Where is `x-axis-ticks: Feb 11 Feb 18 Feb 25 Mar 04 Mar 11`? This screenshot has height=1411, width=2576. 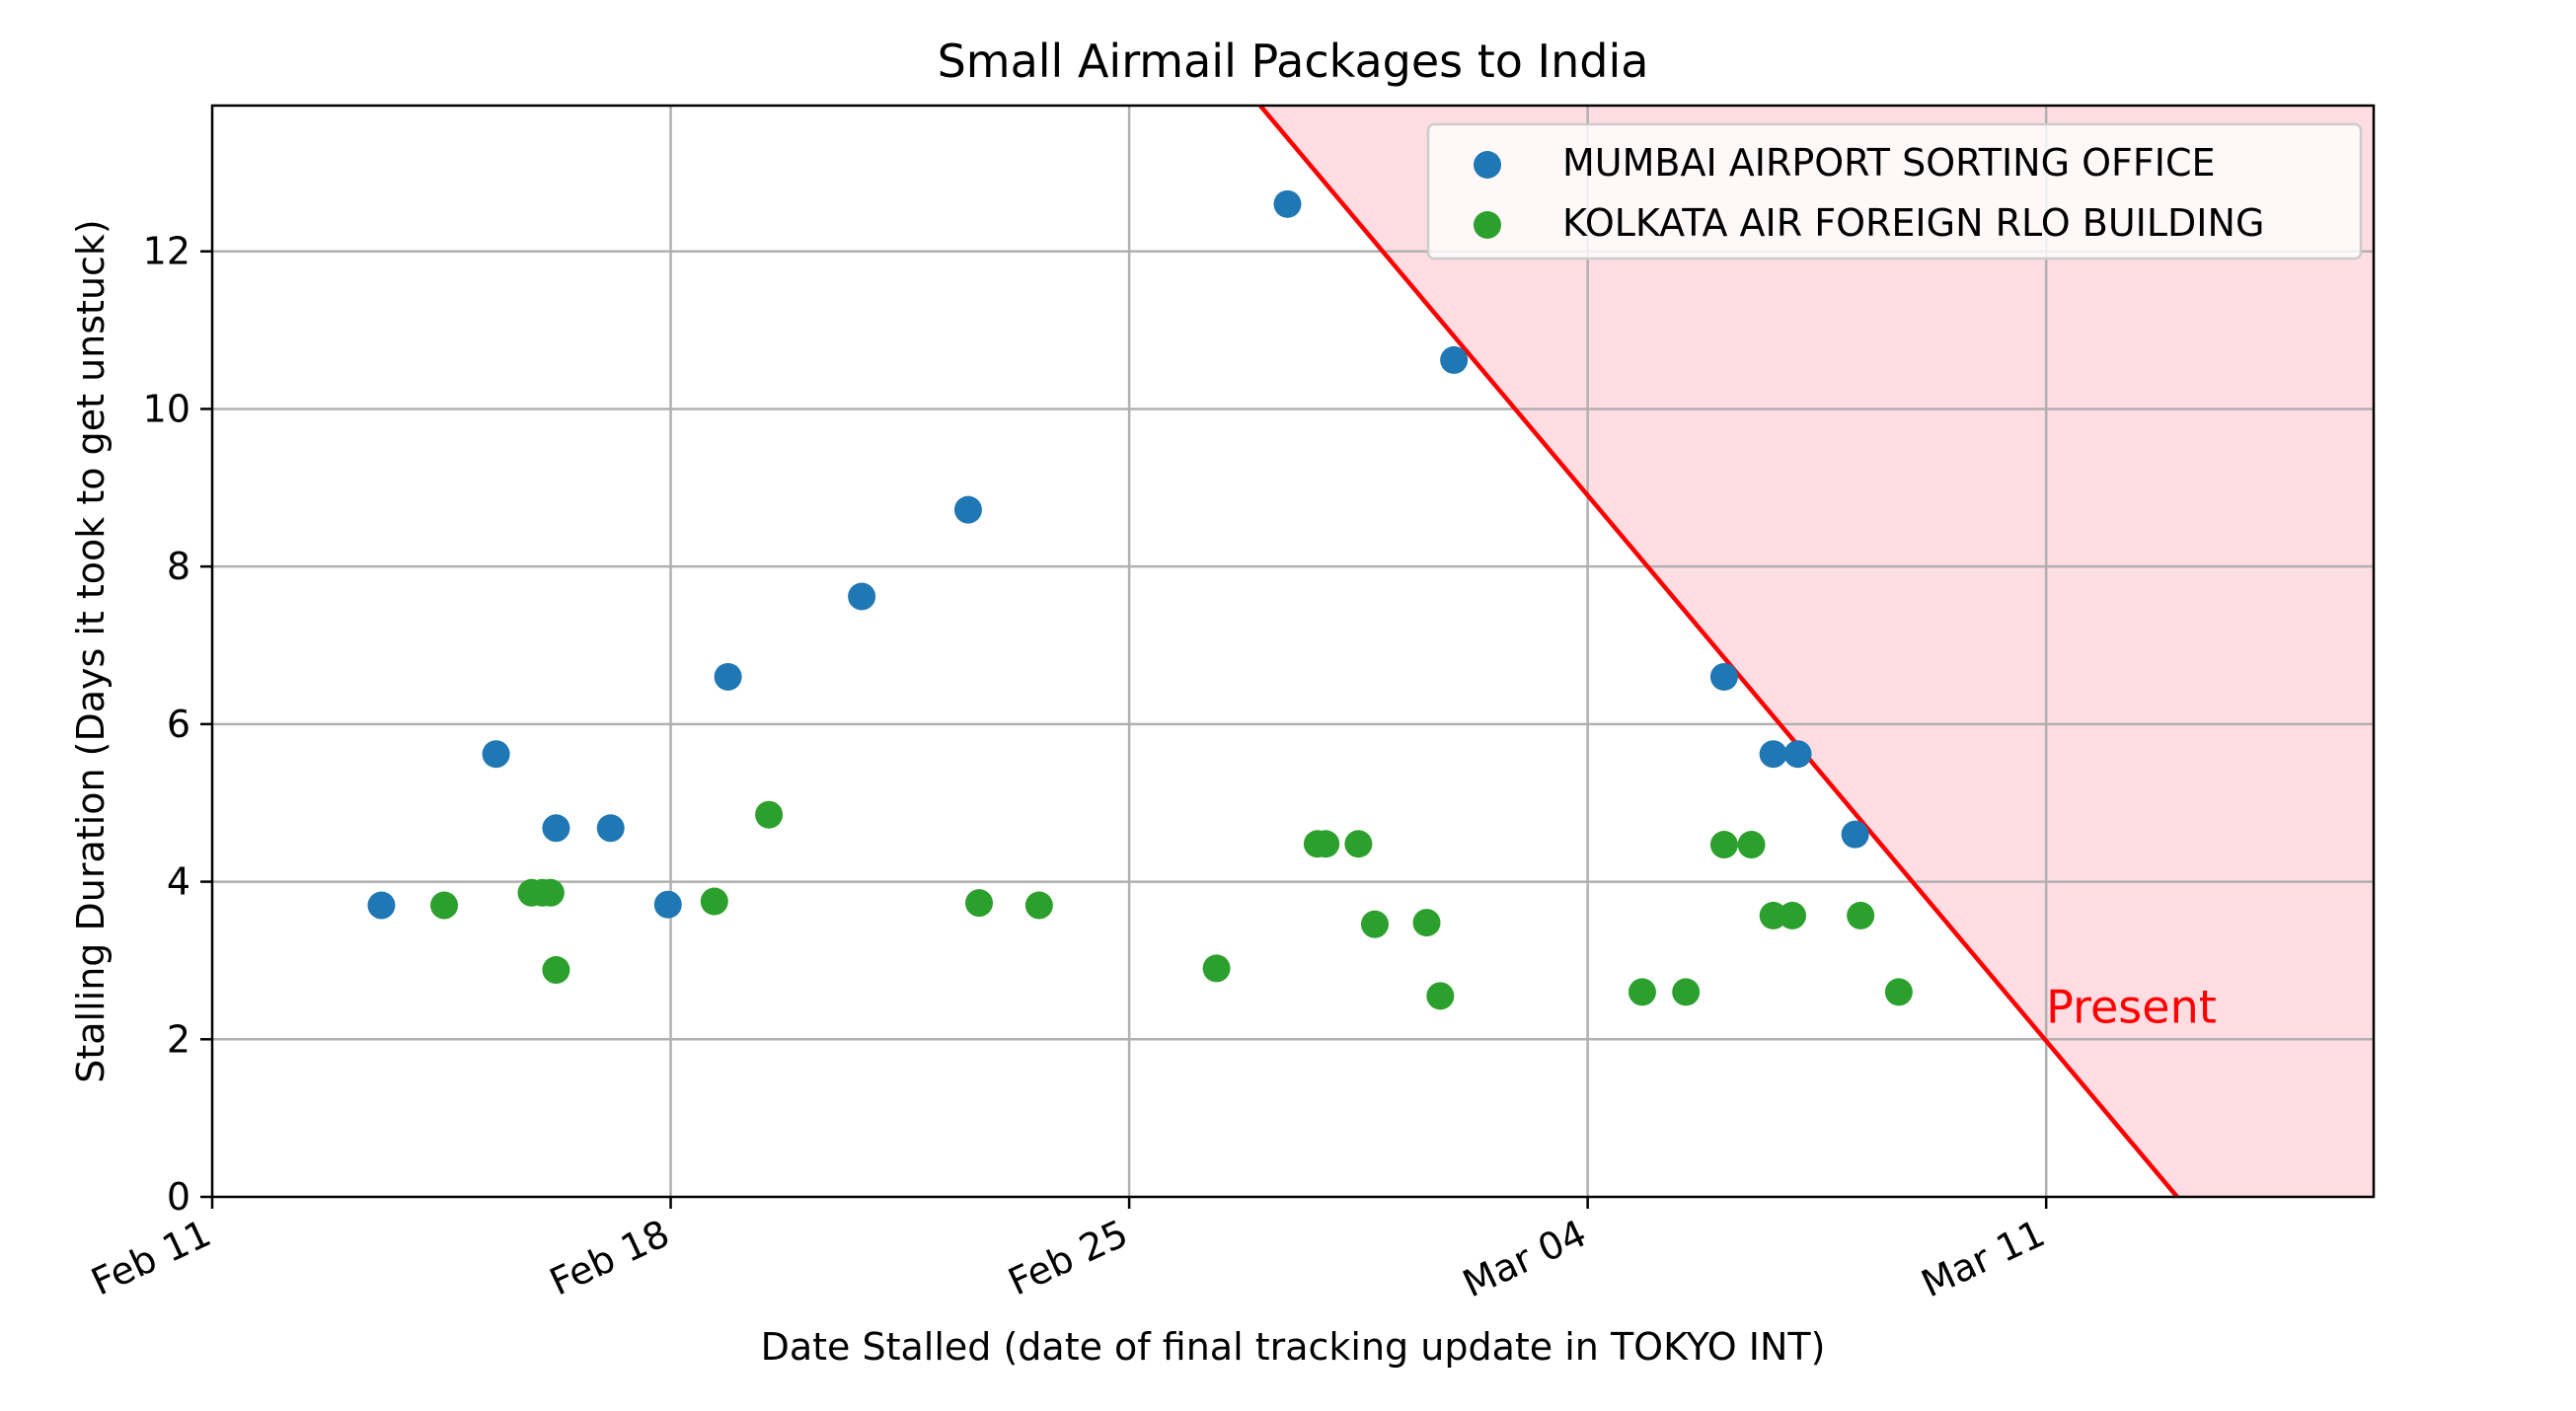
x-axis-ticks: Feb 11 Feb 18 Feb 25 Mar 04 Mar 11 is located at coordinates (1068, 1251).